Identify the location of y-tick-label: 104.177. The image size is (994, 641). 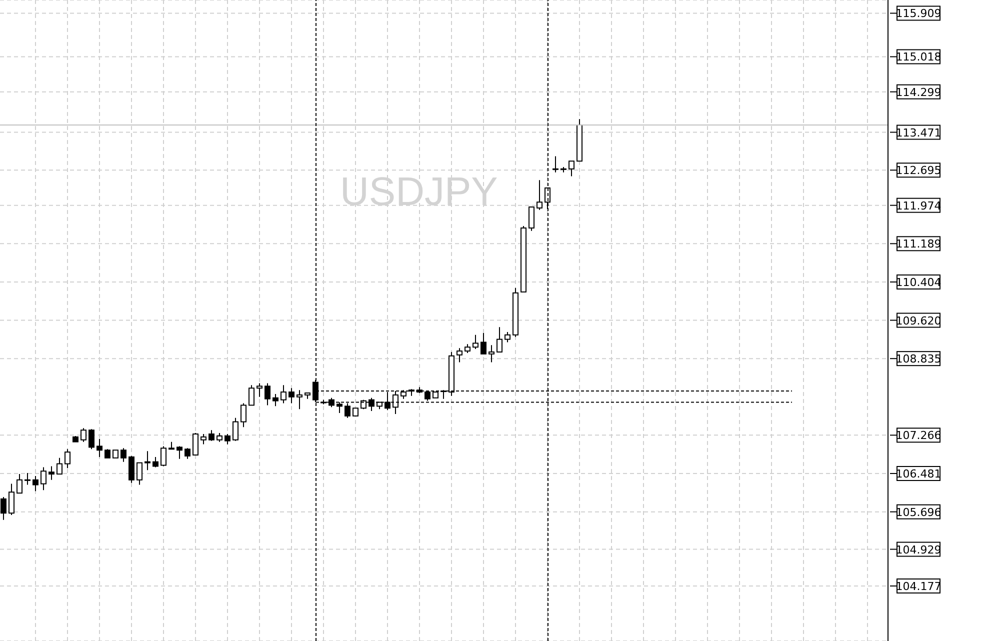
(919, 586).